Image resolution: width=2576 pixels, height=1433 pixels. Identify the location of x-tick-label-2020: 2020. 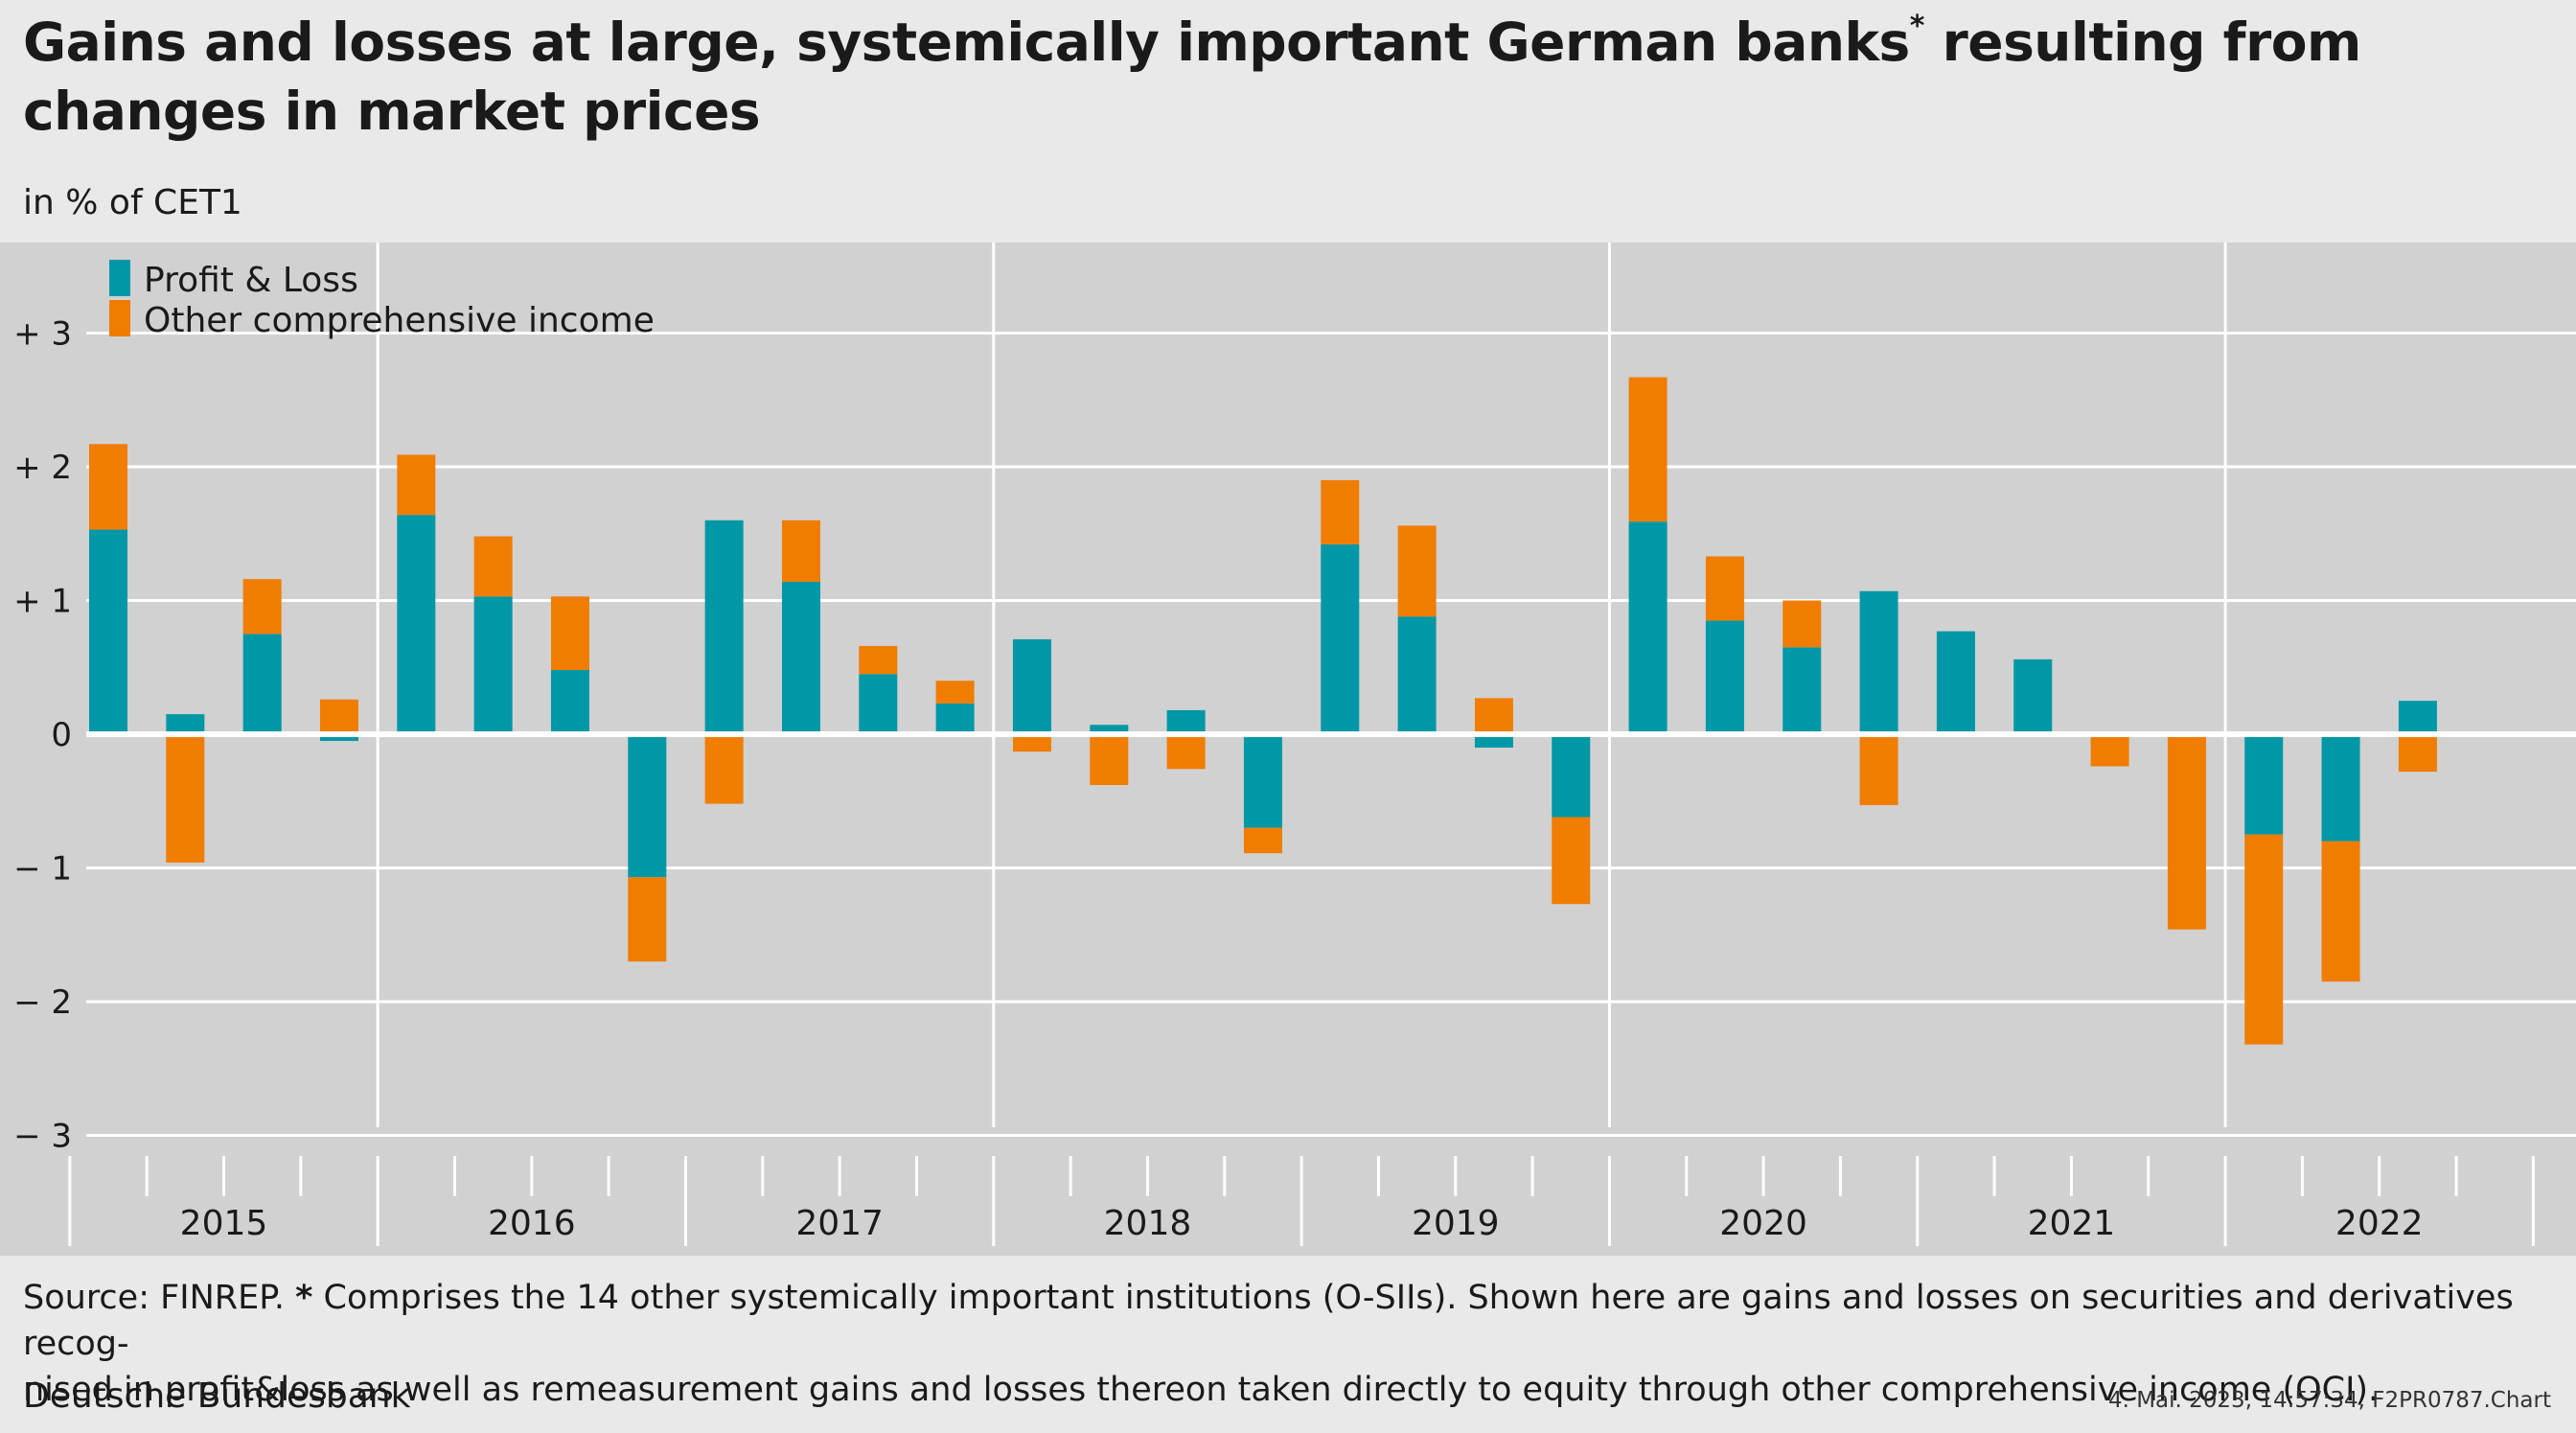
(1763, 1223).